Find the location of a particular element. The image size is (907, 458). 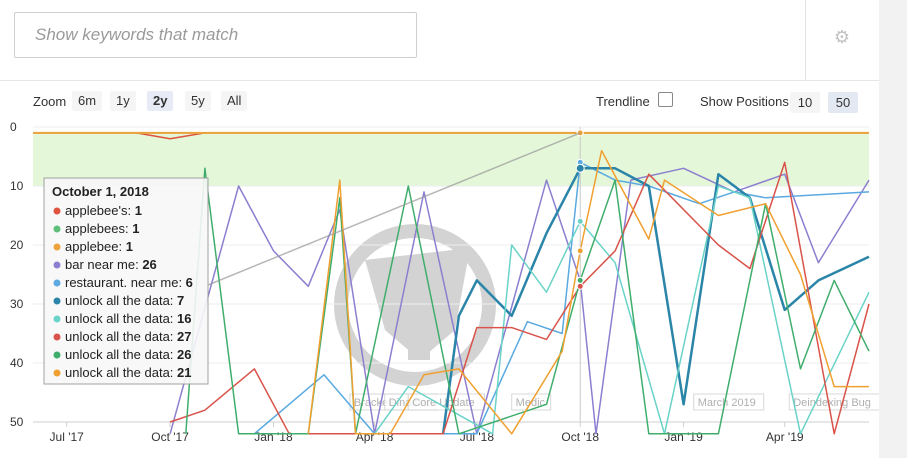

annotation-label: Deindexing Bug is located at coordinates (832, 403).